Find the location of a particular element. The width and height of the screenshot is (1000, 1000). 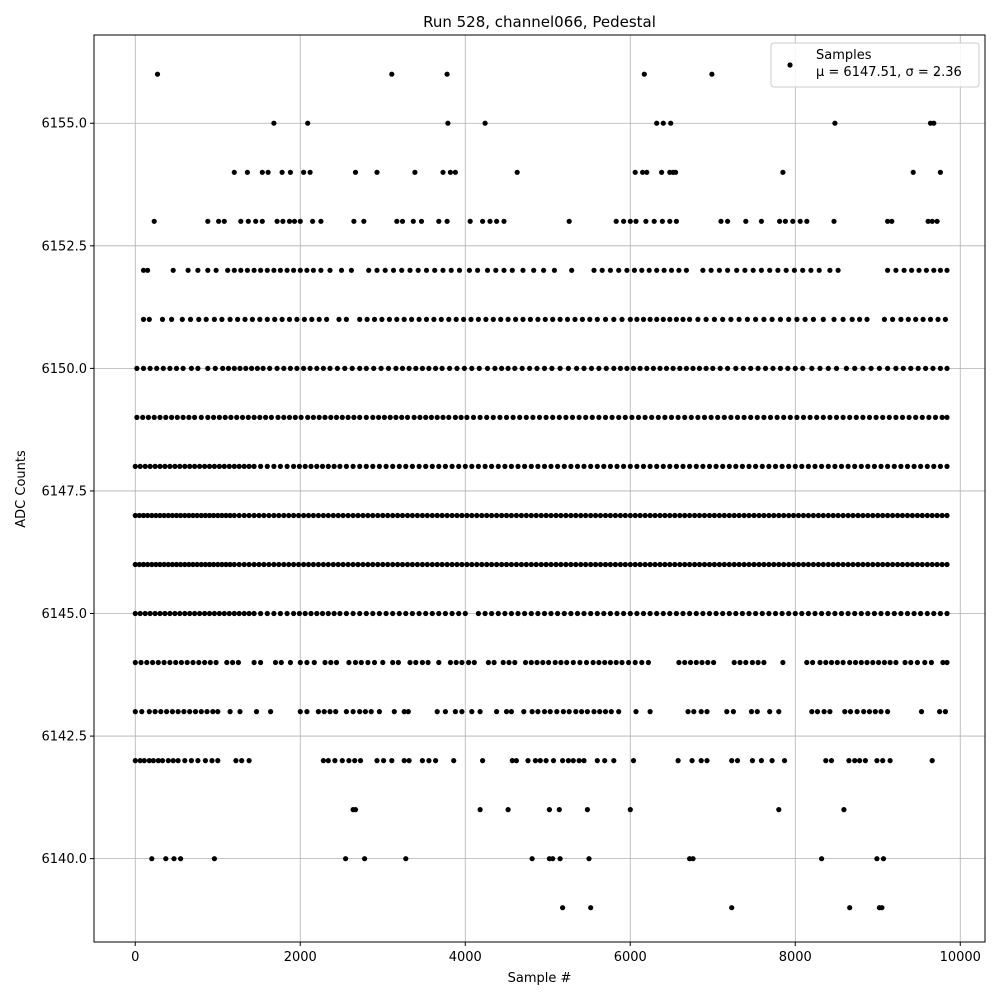

legend-label-stats: μ = 6147.51, σ = 2.36 is located at coordinates (889, 72).